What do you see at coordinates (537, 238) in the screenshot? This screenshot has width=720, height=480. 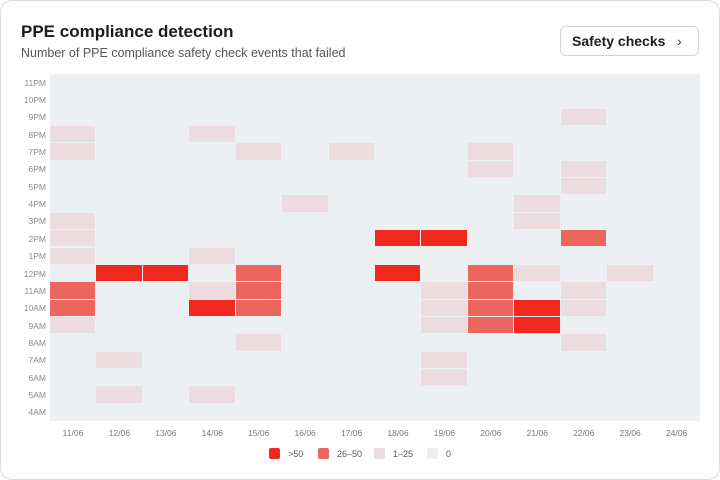 I see `heatmap-cell-21-06-2pm` at bounding box center [537, 238].